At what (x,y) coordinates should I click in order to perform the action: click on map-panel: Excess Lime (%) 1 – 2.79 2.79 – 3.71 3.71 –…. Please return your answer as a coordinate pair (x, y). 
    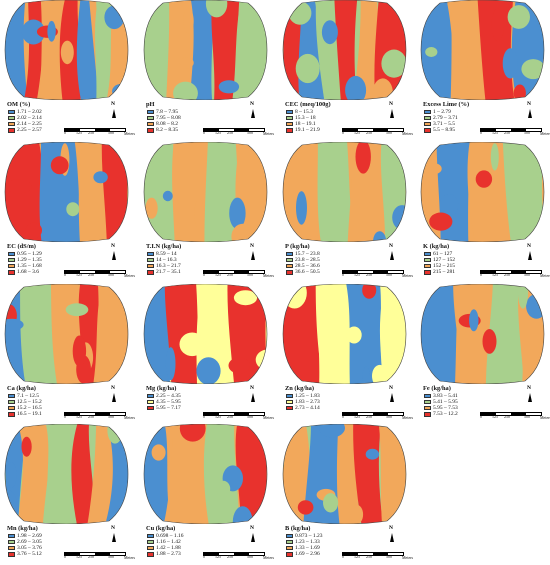
    Looking at the image, I should click on (483, 70).